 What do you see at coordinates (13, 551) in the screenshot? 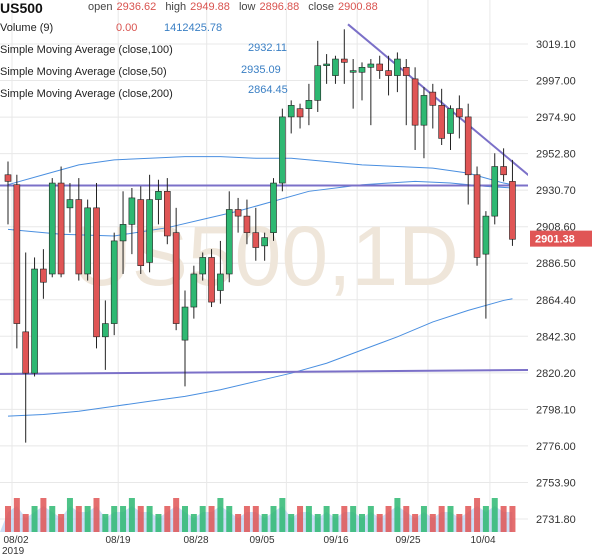
I see `date-year-label: 2019` at bounding box center [13, 551].